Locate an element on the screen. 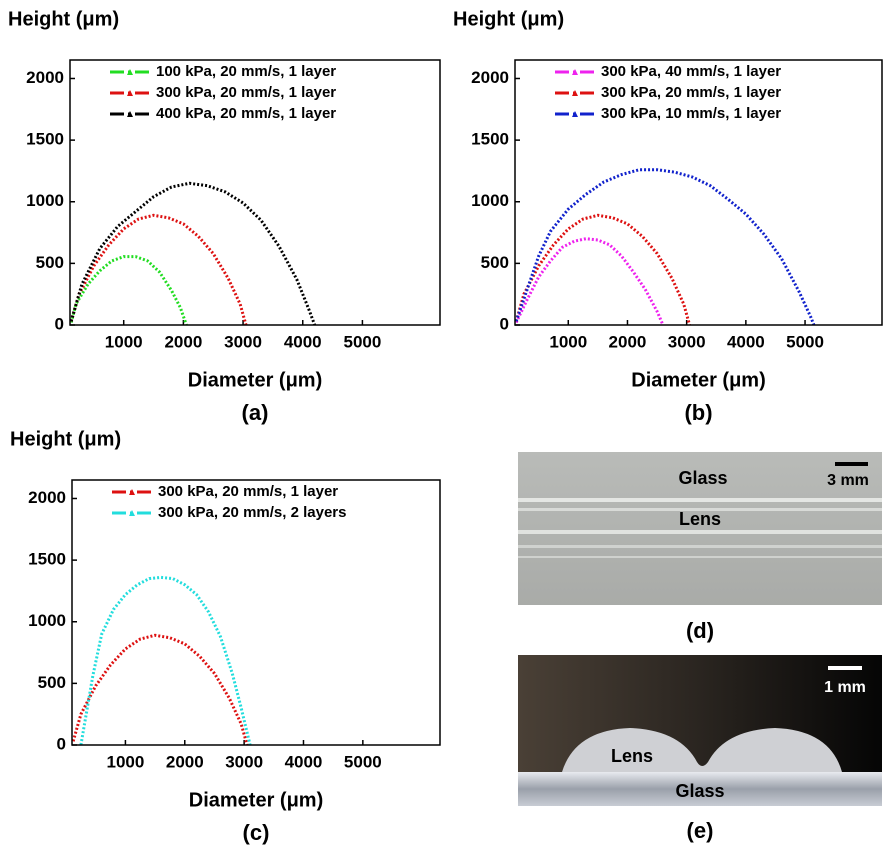 The height and width of the screenshot is (859, 886). panel-label: (b) is located at coordinates (698, 412).